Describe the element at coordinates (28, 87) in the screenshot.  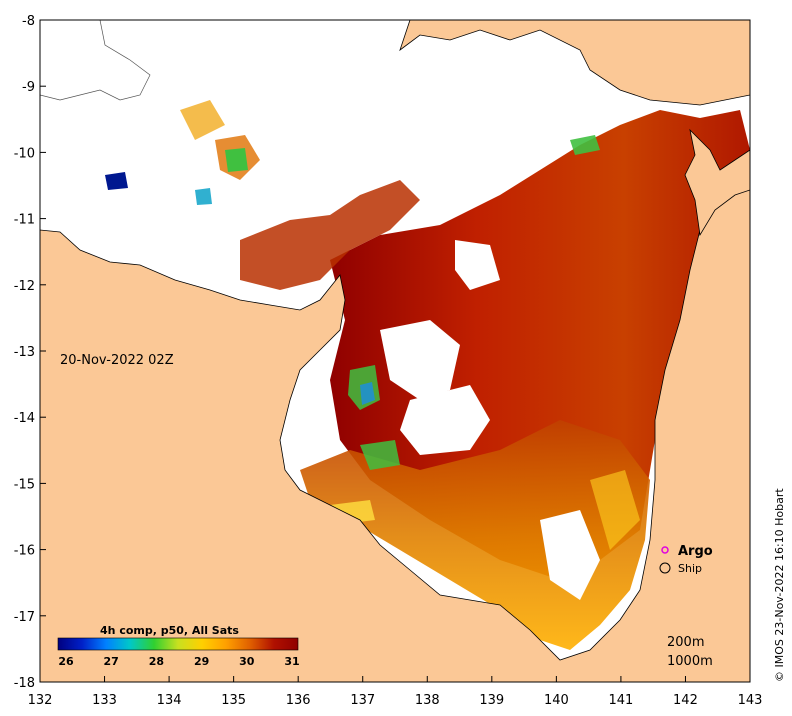
I see `y-tick-label: -9` at that location.